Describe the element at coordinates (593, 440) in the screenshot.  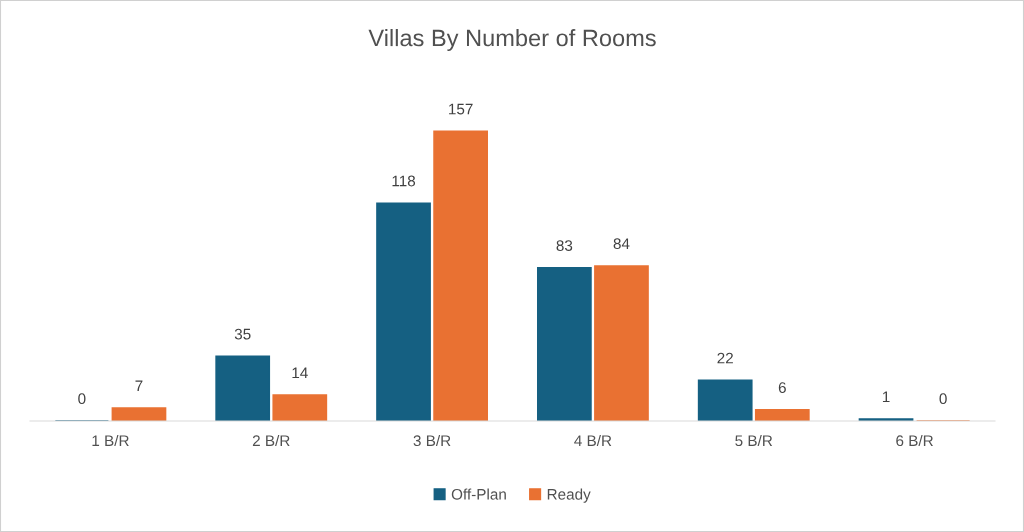
I see `x-tick-label: 4 B/R` at that location.